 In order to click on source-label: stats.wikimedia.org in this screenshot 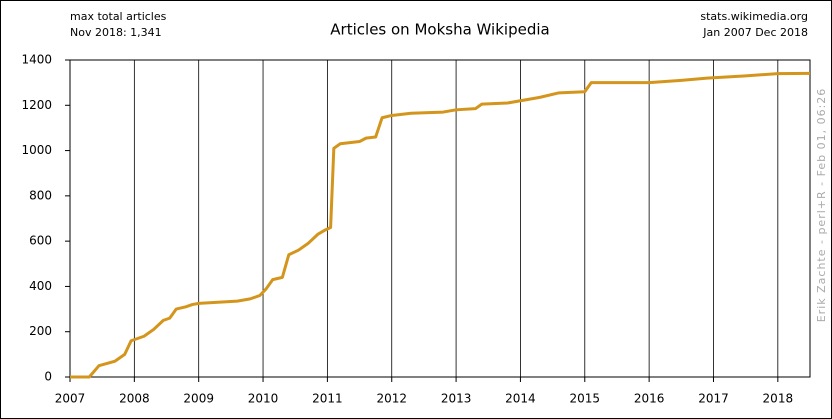, I will do `click(754, 16)`.